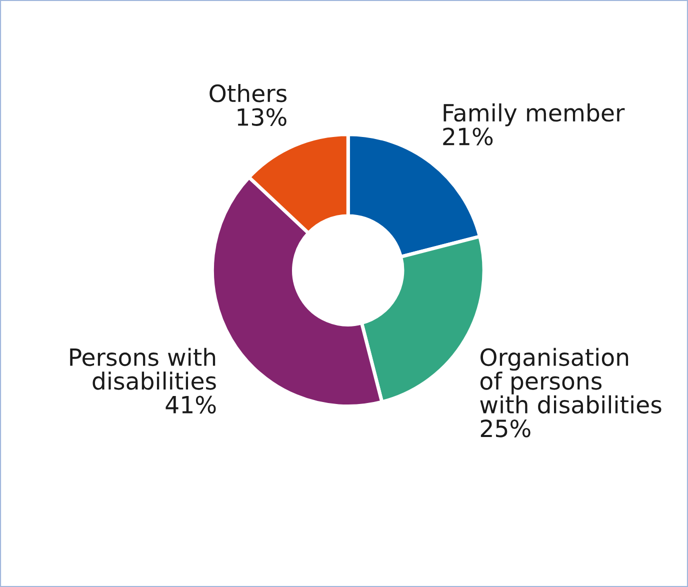  Describe the element at coordinates (468, 137) in the screenshot. I see `data-label: 21%` at that location.